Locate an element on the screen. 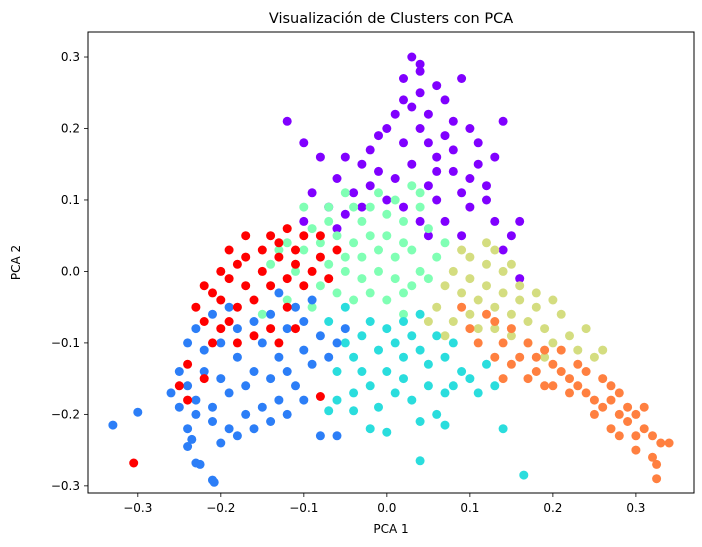 The image size is (702, 547). x-tick-label: 0.1 is located at coordinates (469, 508).